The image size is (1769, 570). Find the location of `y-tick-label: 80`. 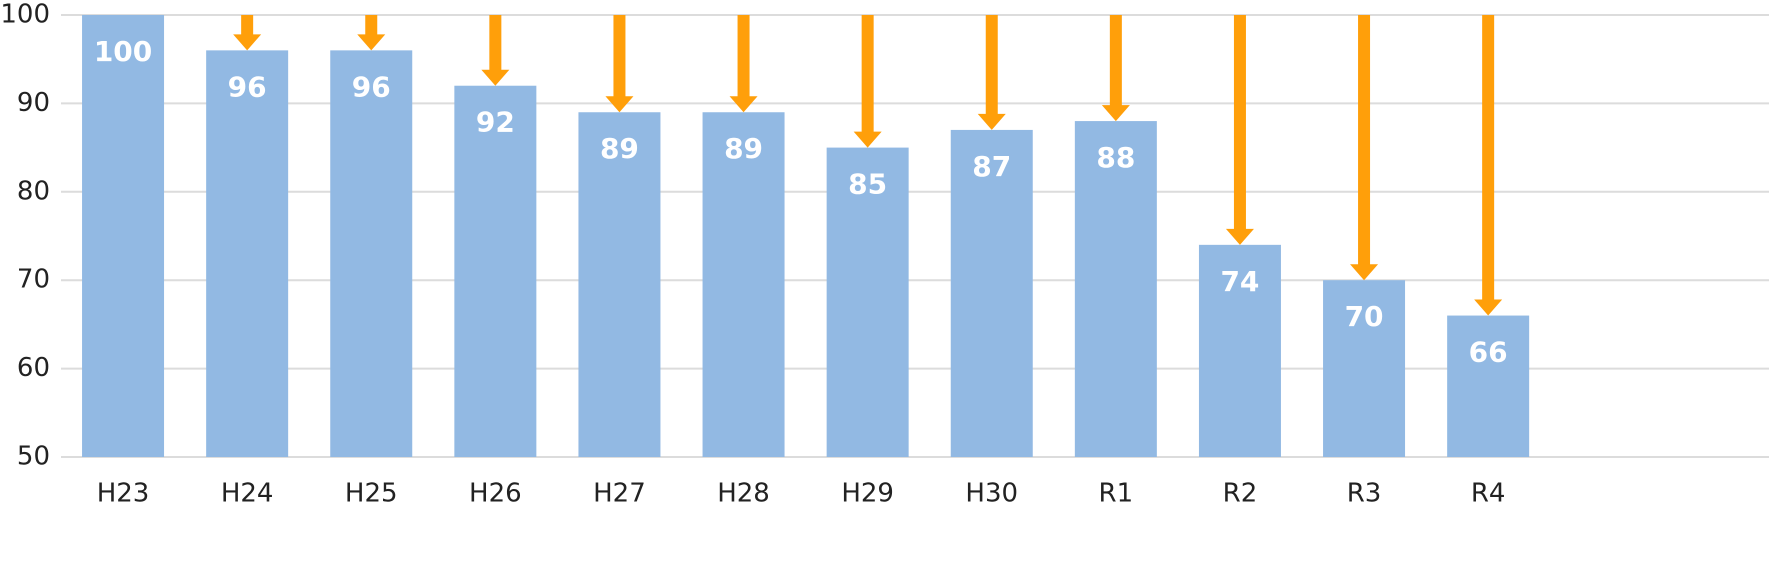

y-tick-label: 80 is located at coordinates (33, 191).